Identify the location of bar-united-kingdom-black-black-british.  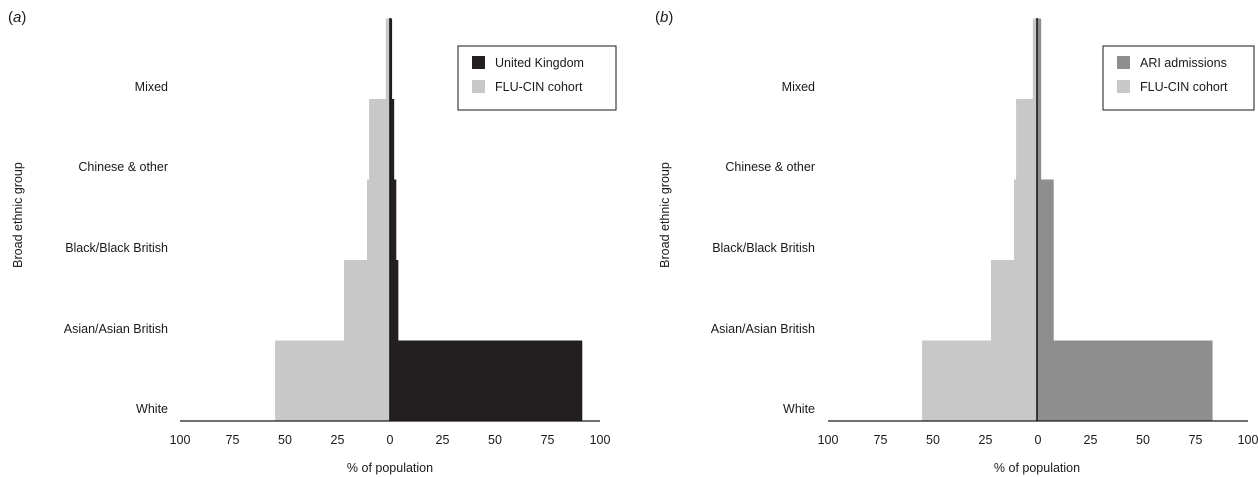
(393, 219).